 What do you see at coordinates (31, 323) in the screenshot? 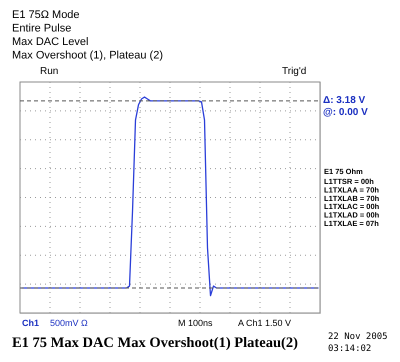
I see `text: Ch1` at bounding box center [31, 323].